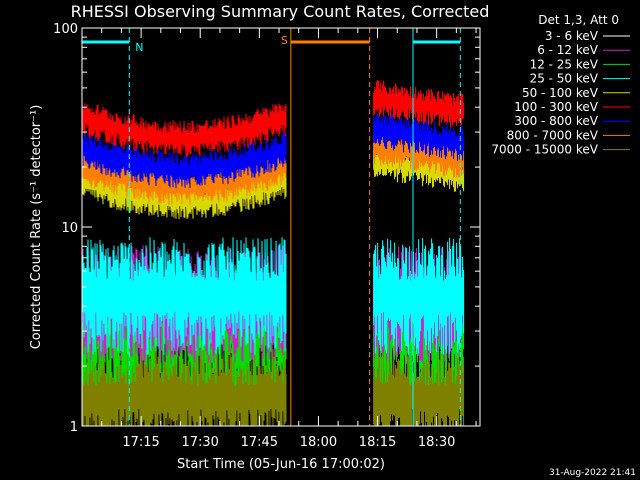 This screenshot has height=480, width=640. Describe the element at coordinates (564, 64) in the screenshot. I see `legend-label: 12 - 25 keV` at that location.